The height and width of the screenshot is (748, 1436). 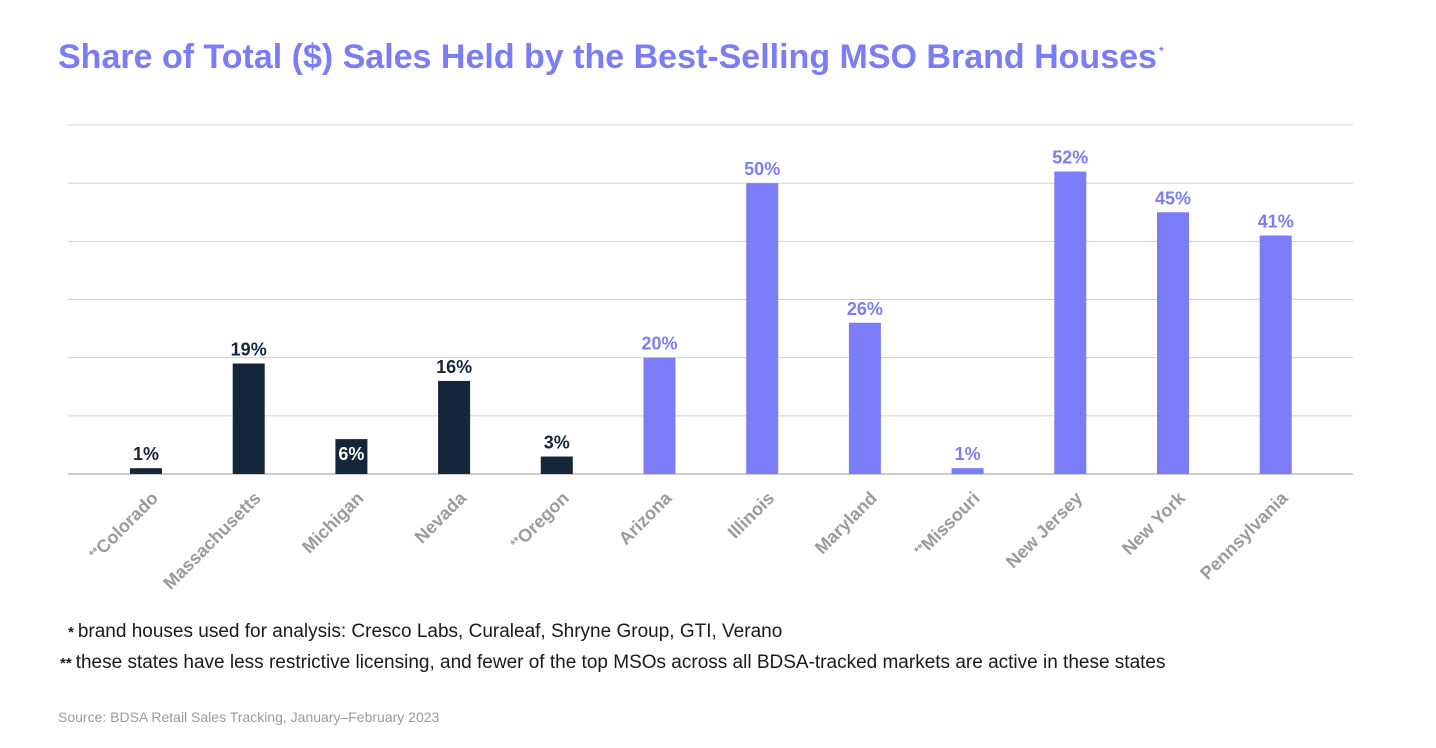 I want to click on bar-new-jersey, so click(x=1070, y=323).